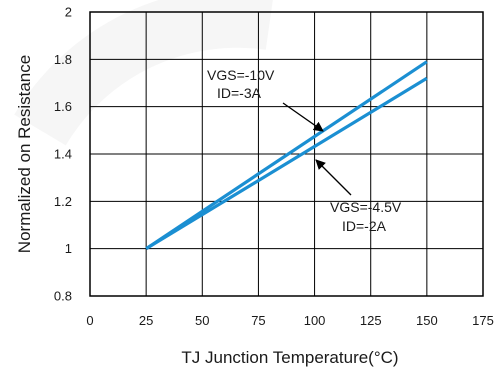 This screenshot has width=502, height=376. Describe the element at coordinates (89, 320) in the screenshot. I see `x-tick-label-0: 0` at that location.